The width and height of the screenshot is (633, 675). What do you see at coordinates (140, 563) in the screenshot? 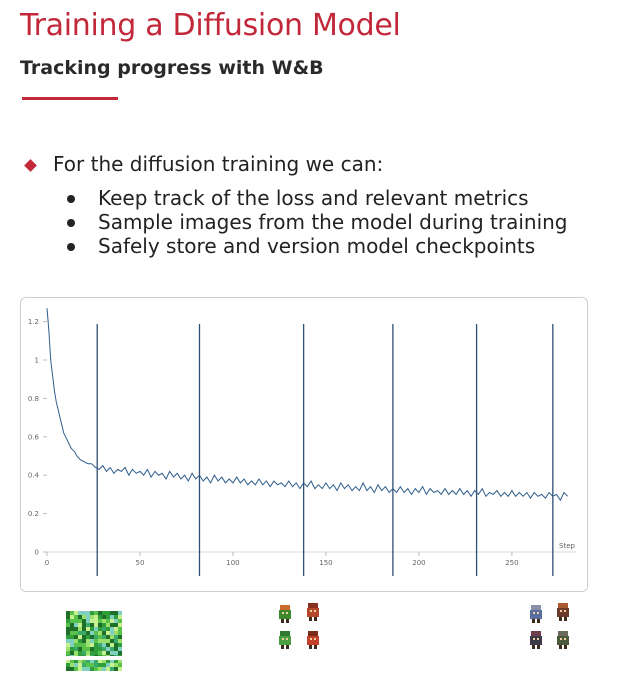
I see `x-tick-label: 50` at bounding box center [140, 563].